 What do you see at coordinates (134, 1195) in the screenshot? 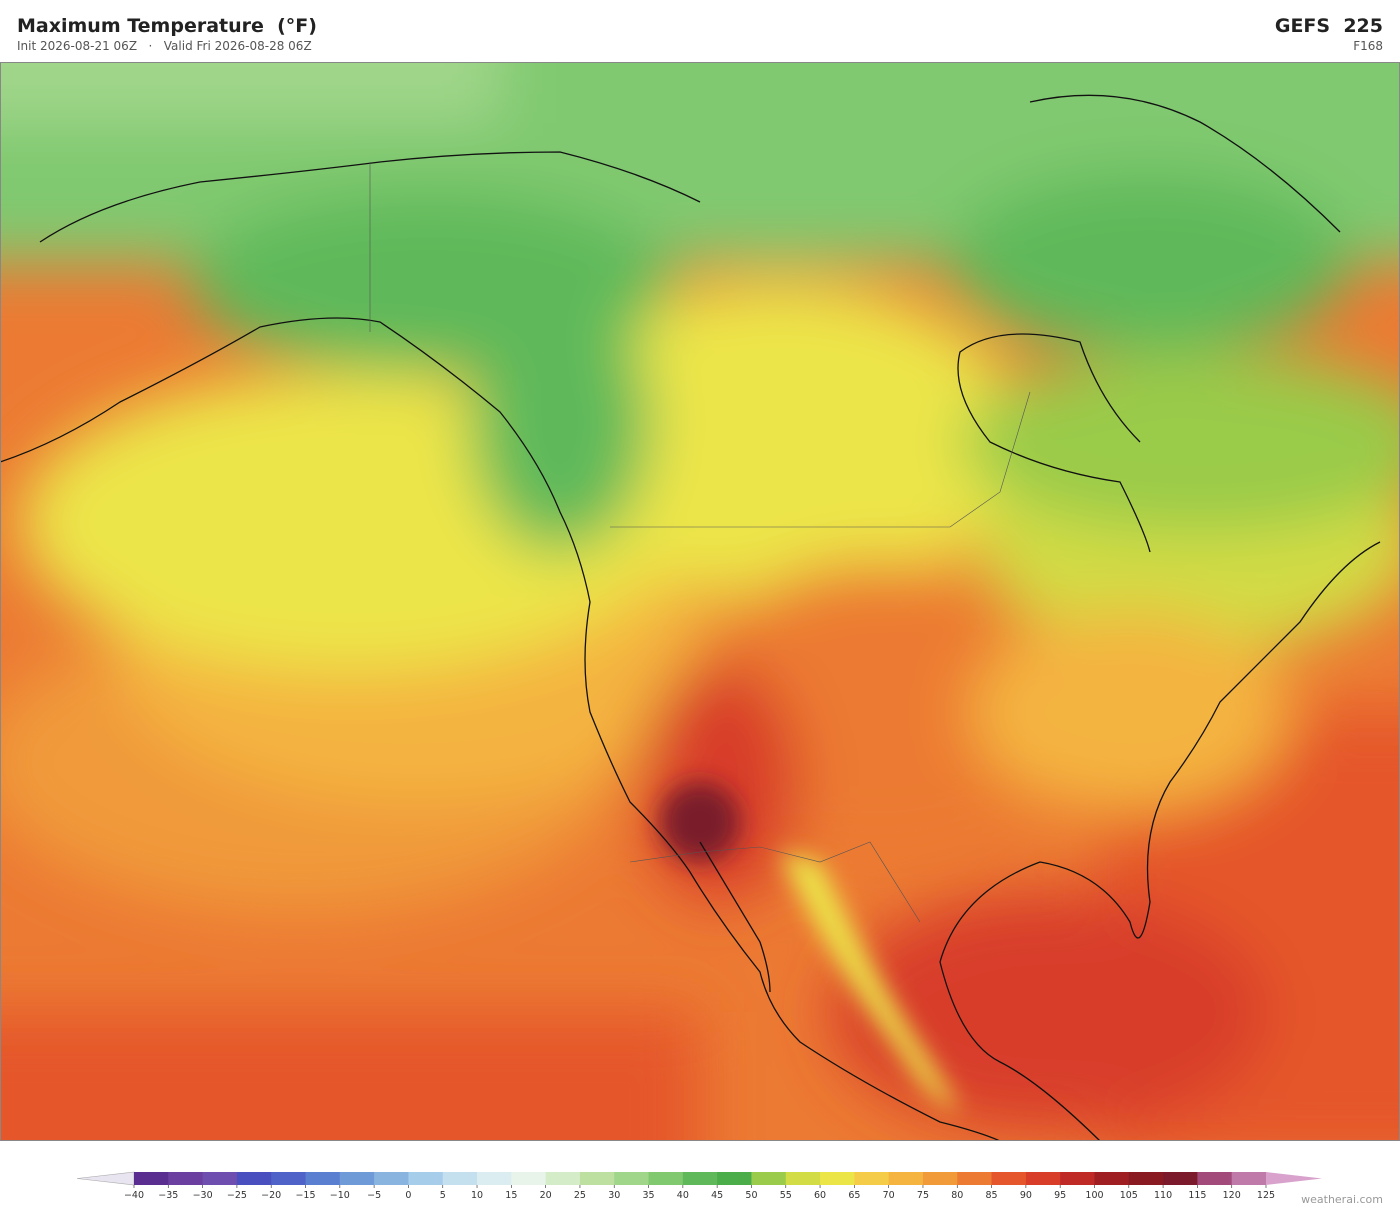
I see `colorbar-tick-label: −40` at bounding box center [134, 1195].